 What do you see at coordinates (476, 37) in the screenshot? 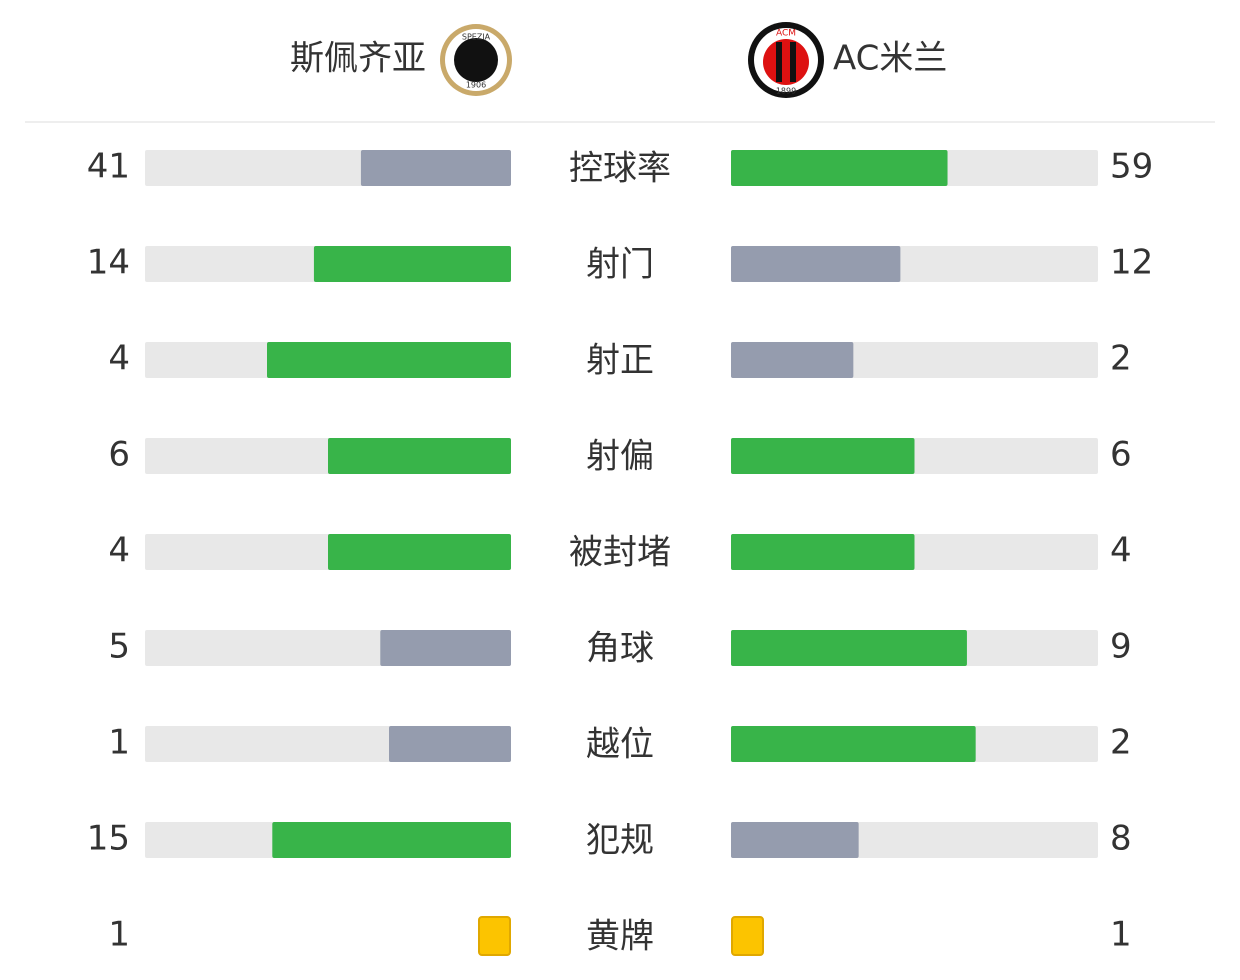
I see `logo-text: SPEZIA` at bounding box center [476, 37].